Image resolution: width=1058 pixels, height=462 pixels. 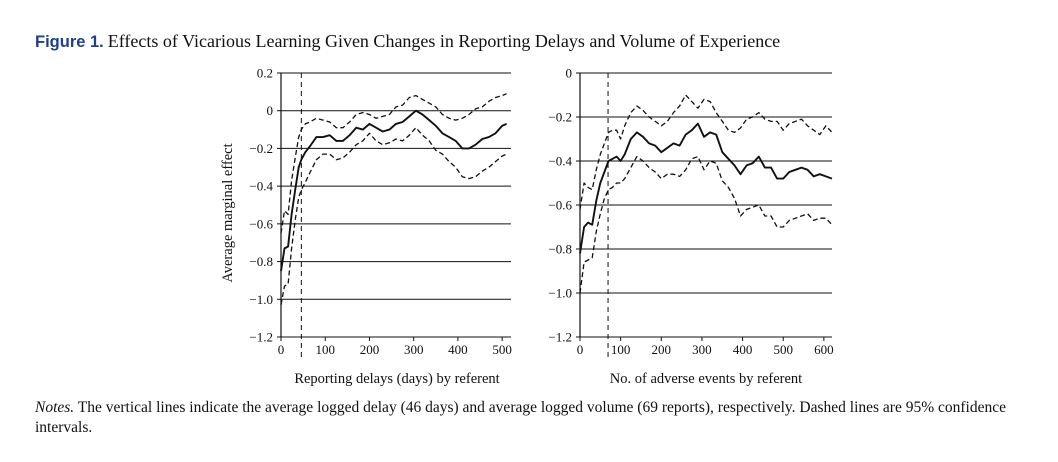 What do you see at coordinates (396, 379) in the screenshot?
I see `x-axis-label: Reporting delays (days) by referent` at bounding box center [396, 379].